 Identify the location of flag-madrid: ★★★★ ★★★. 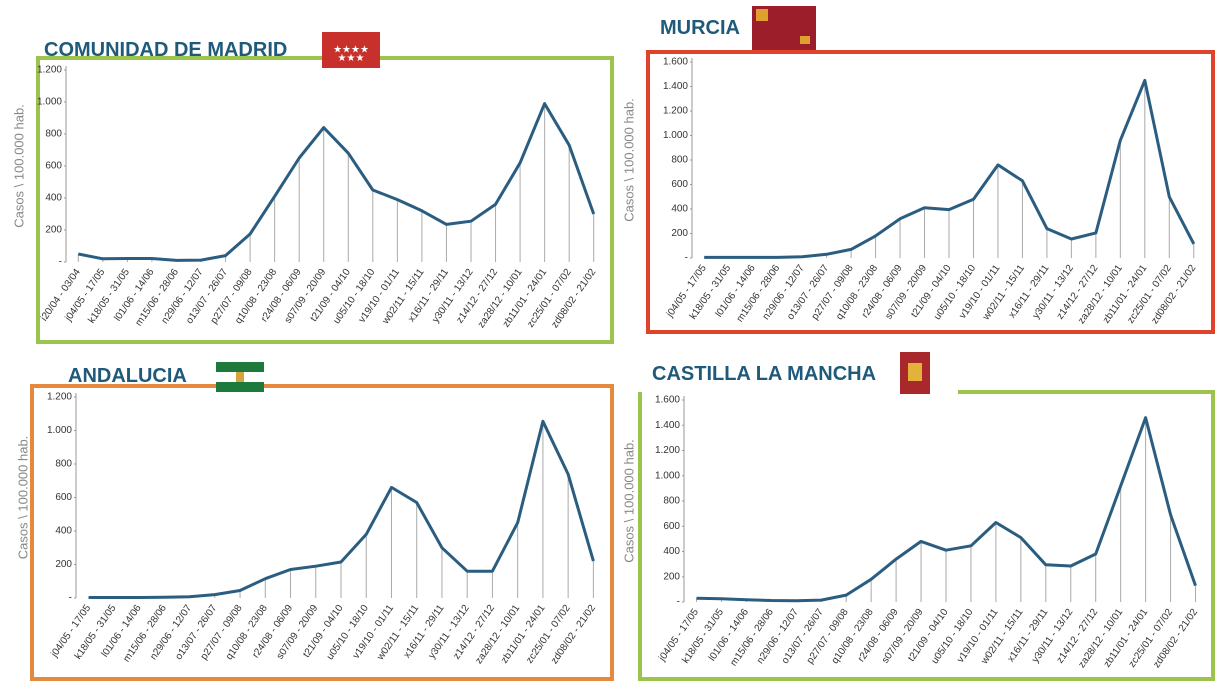
(351, 50).